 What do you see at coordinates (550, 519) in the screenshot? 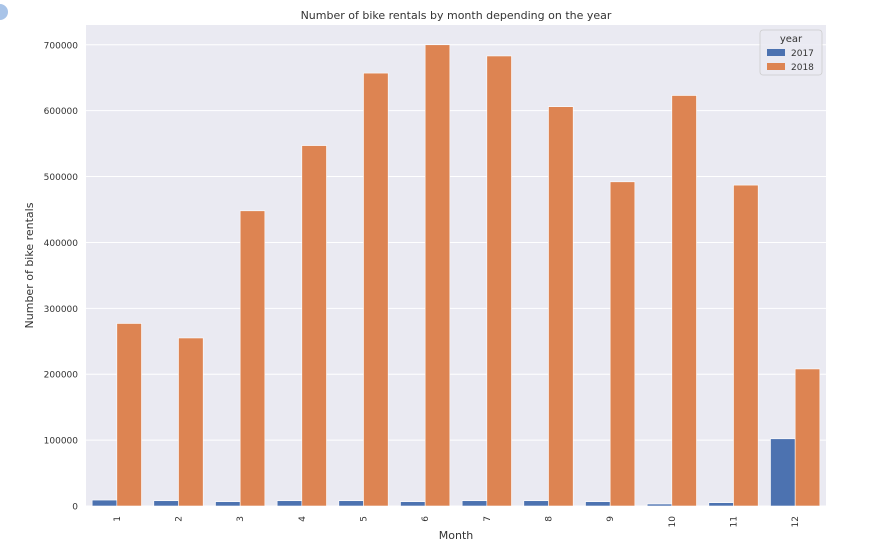
I see `x-tick-label: 8` at bounding box center [550, 519].